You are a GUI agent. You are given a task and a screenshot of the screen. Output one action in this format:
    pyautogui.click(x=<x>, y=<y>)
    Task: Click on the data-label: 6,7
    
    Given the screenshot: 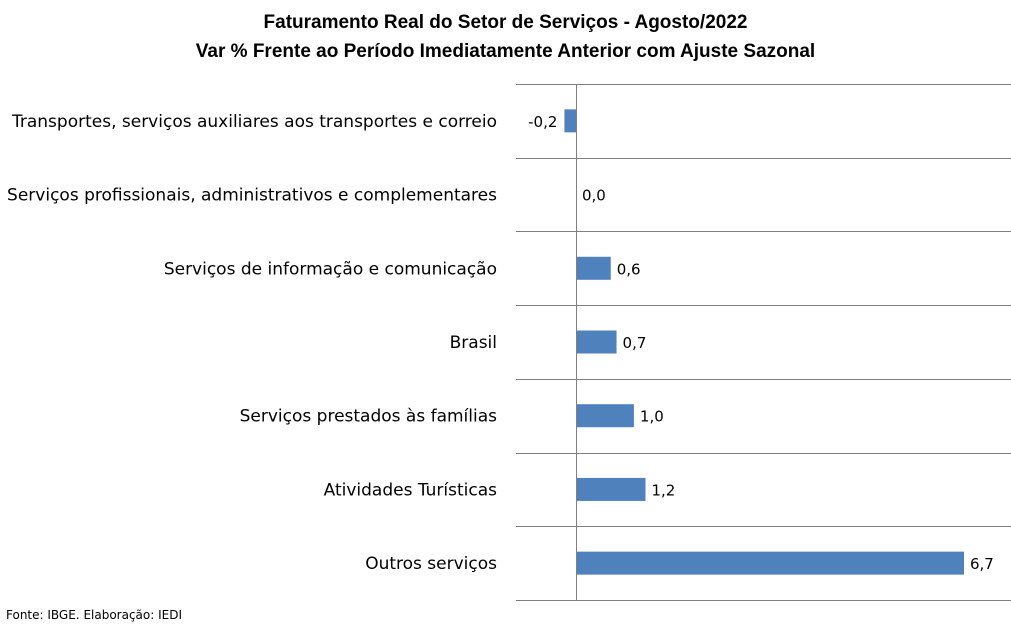 What is the action you would take?
    pyautogui.click(x=982, y=564)
    